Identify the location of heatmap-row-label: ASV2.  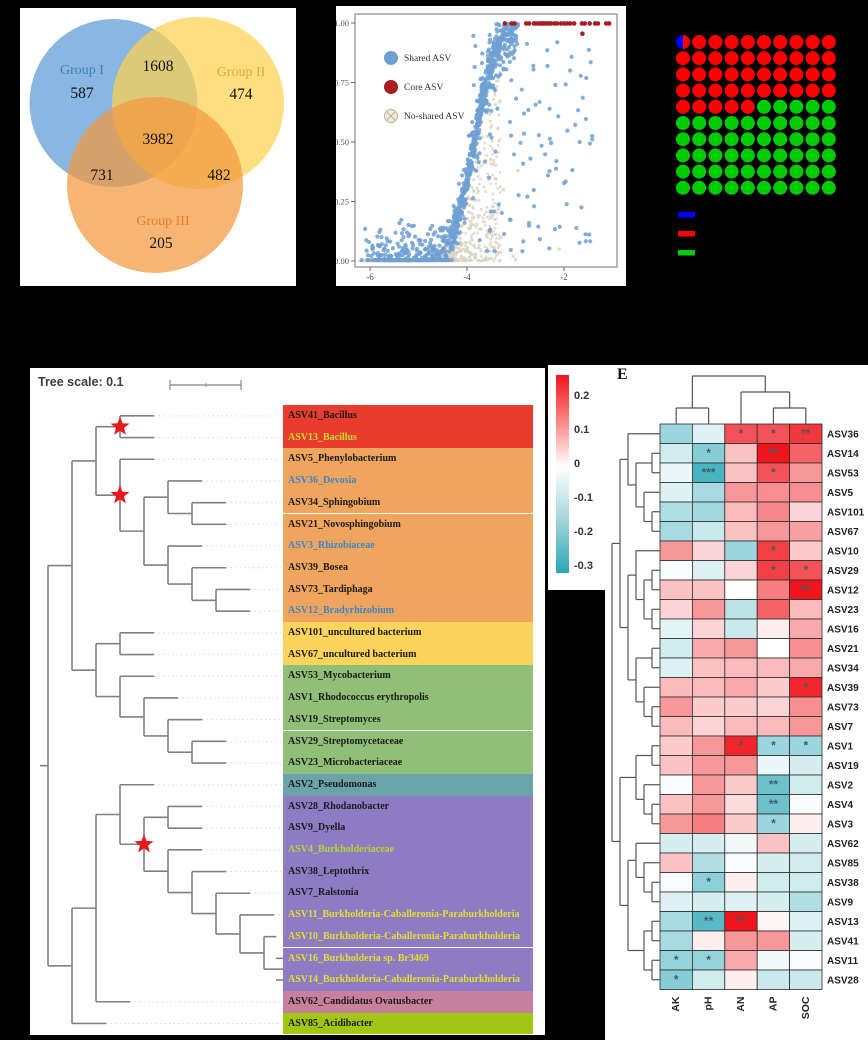
(840, 785).